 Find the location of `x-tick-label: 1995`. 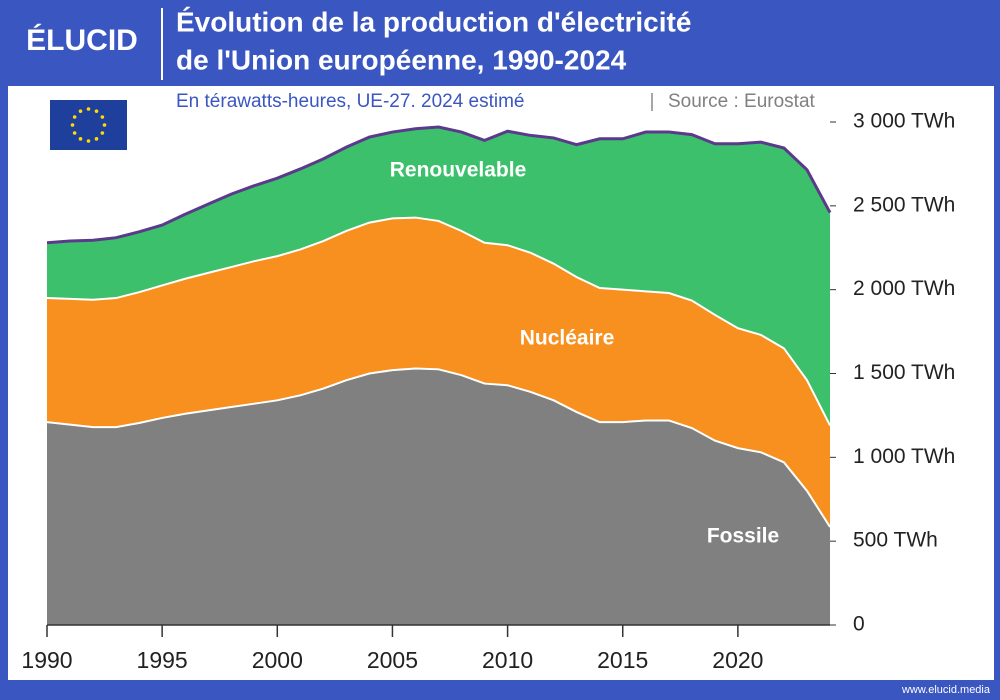

x-tick-label: 1995 is located at coordinates (162, 660).